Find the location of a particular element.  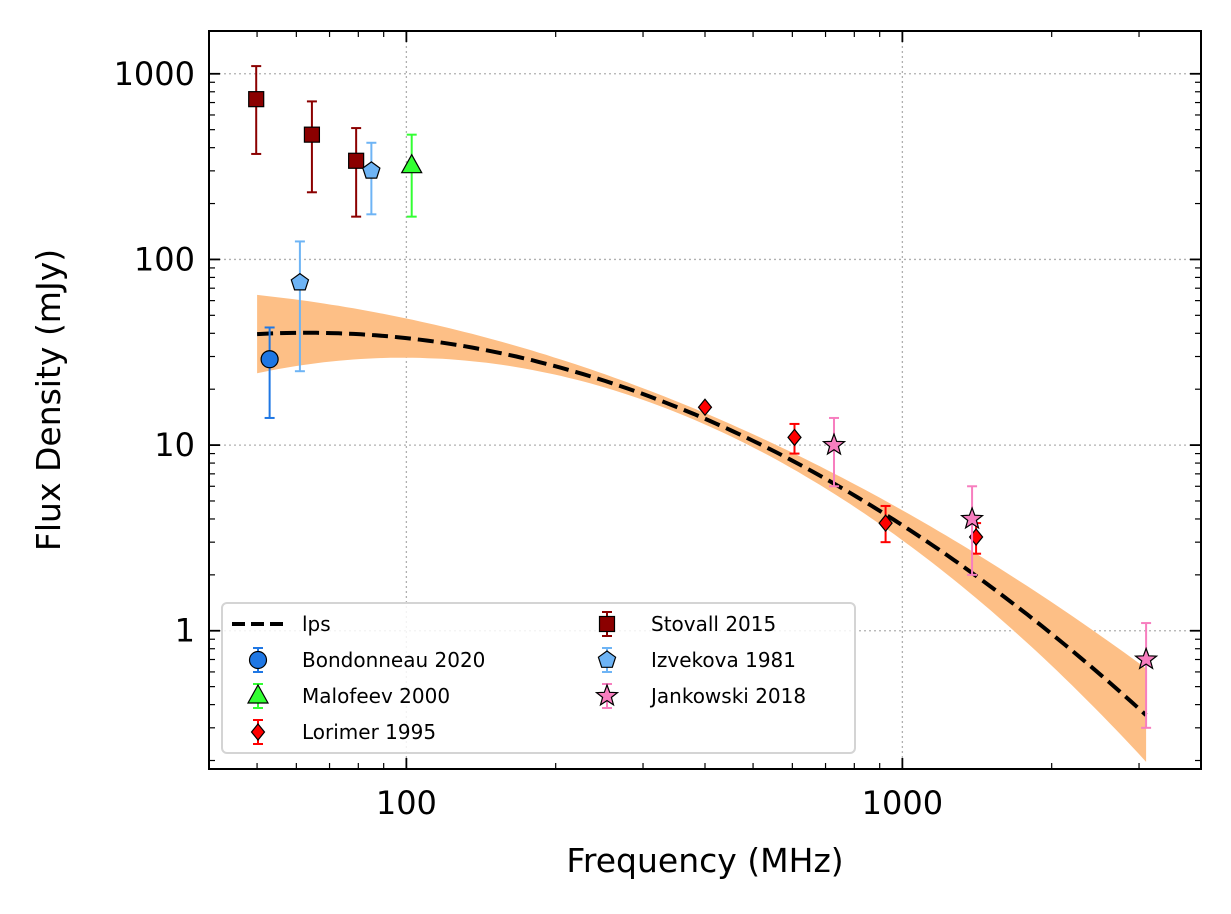

legend-marker-izvekova-1981 is located at coordinates (607, 659).